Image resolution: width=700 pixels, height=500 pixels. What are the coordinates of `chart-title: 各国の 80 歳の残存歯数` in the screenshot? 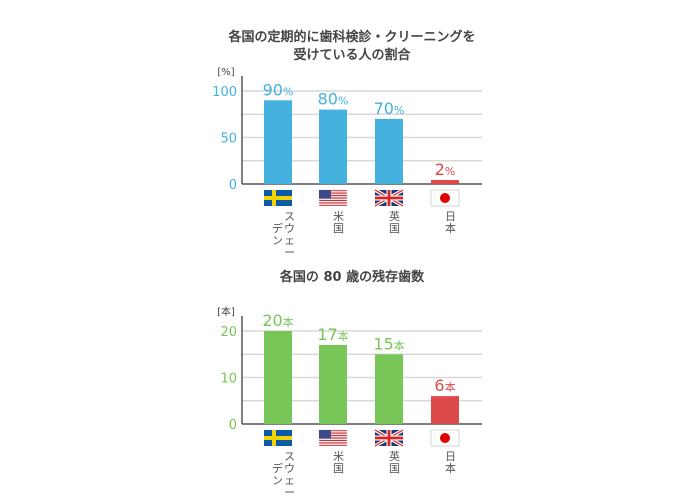 It's located at (352, 277).